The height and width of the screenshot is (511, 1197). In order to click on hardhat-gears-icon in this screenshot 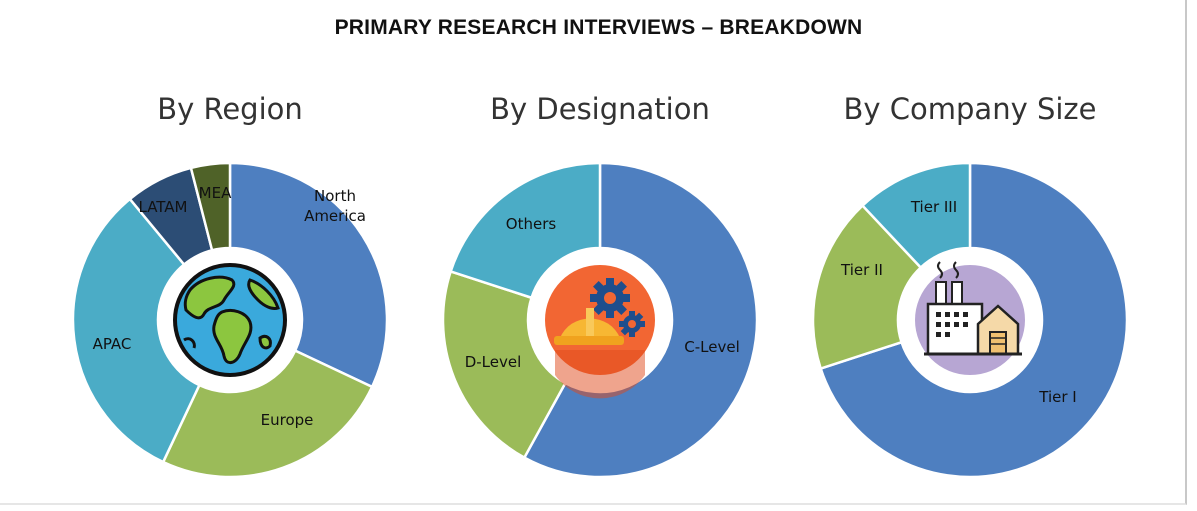, I will do `click(600, 327)`.